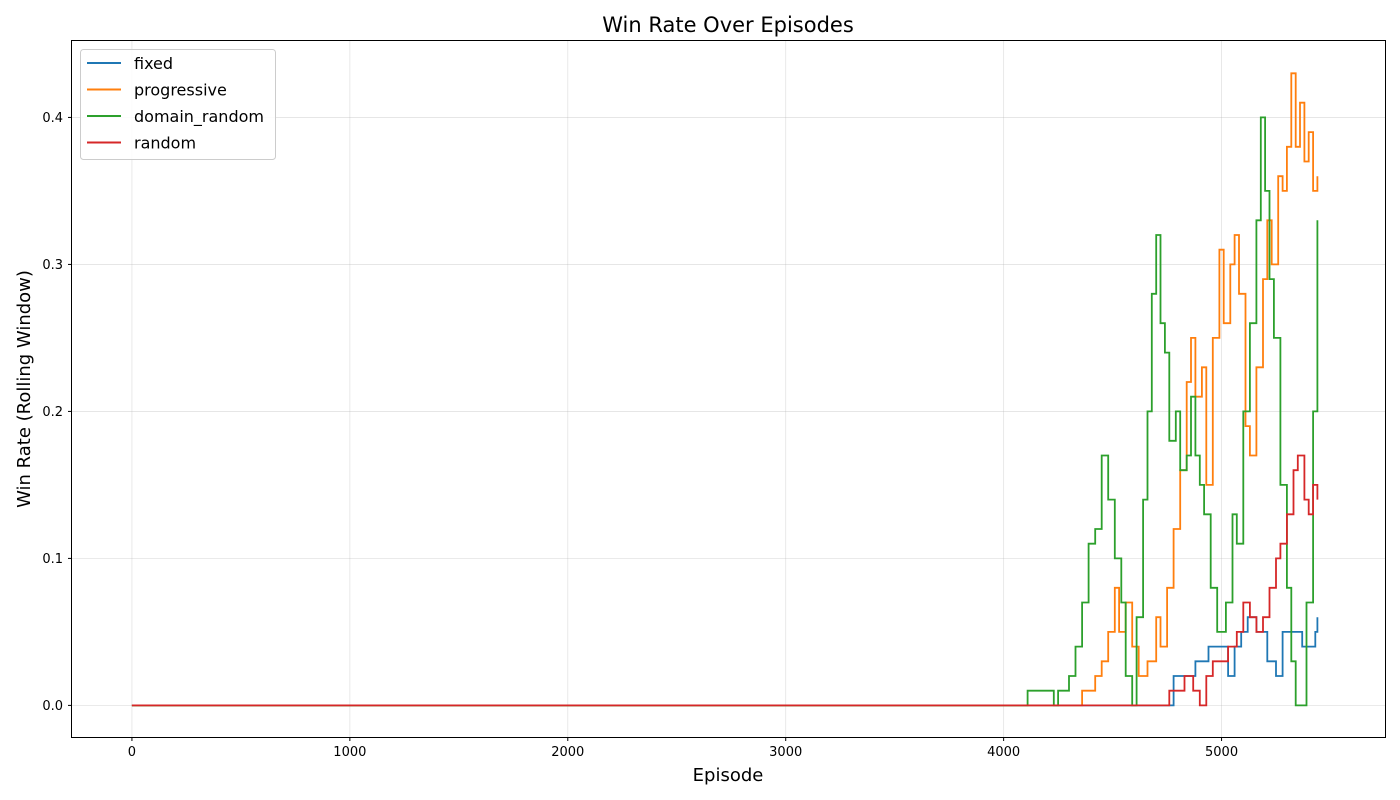 The height and width of the screenshot is (800, 1400). What do you see at coordinates (728, 775) in the screenshot?
I see `x-axis-title: Episode` at bounding box center [728, 775].